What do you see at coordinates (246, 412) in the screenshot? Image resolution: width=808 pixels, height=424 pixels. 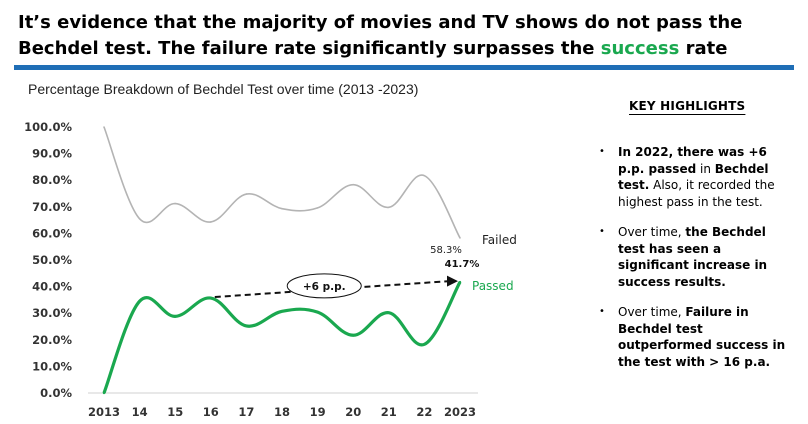 I see `x-tick-label: 17` at bounding box center [246, 412].